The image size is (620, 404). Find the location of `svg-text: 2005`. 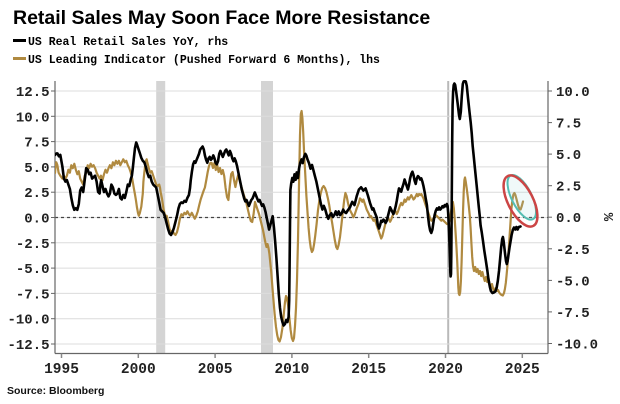

svg-text: 2005 is located at coordinates (215, 370).